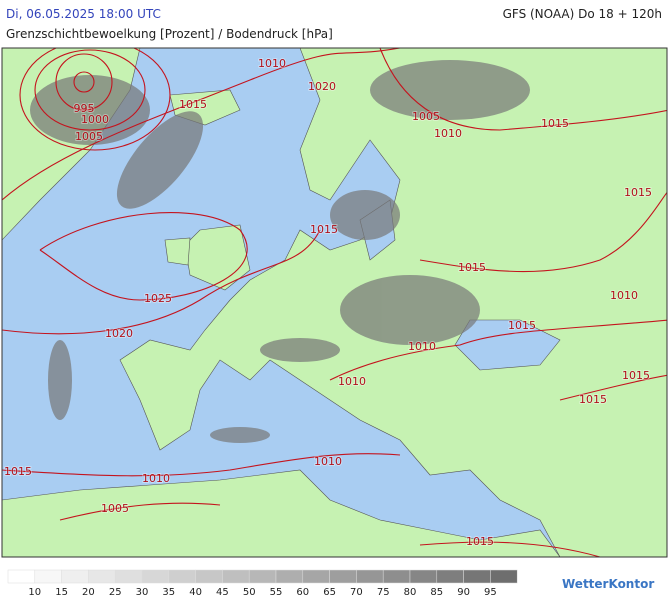 Image resolution: width=669 pixels, height=600 pixels. I want to click on colorbar: 10 15 20 25 30 35 40 45 50 55 60 65 70 75 80 85 90 95, so click(262, 583).